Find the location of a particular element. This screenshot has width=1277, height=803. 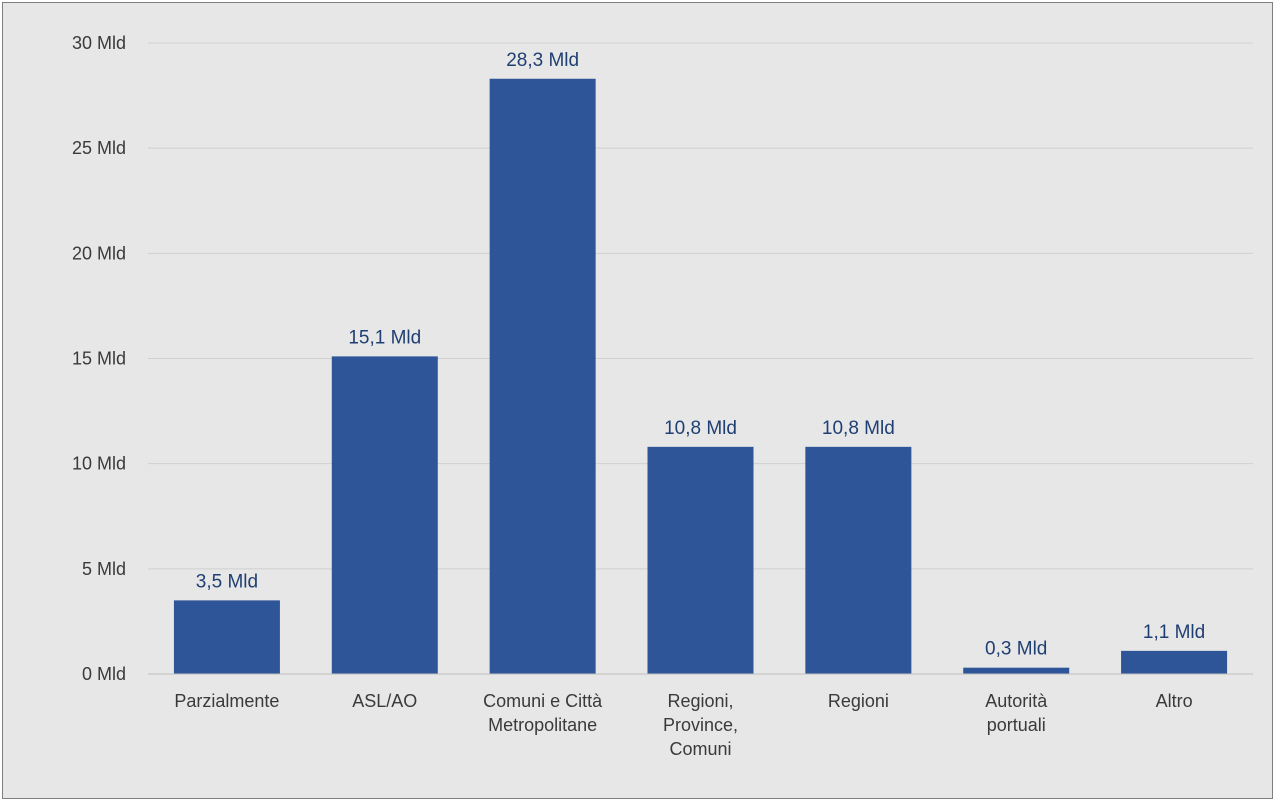

x-tick-label: Parzialmente is located at coordinates (226, 701).